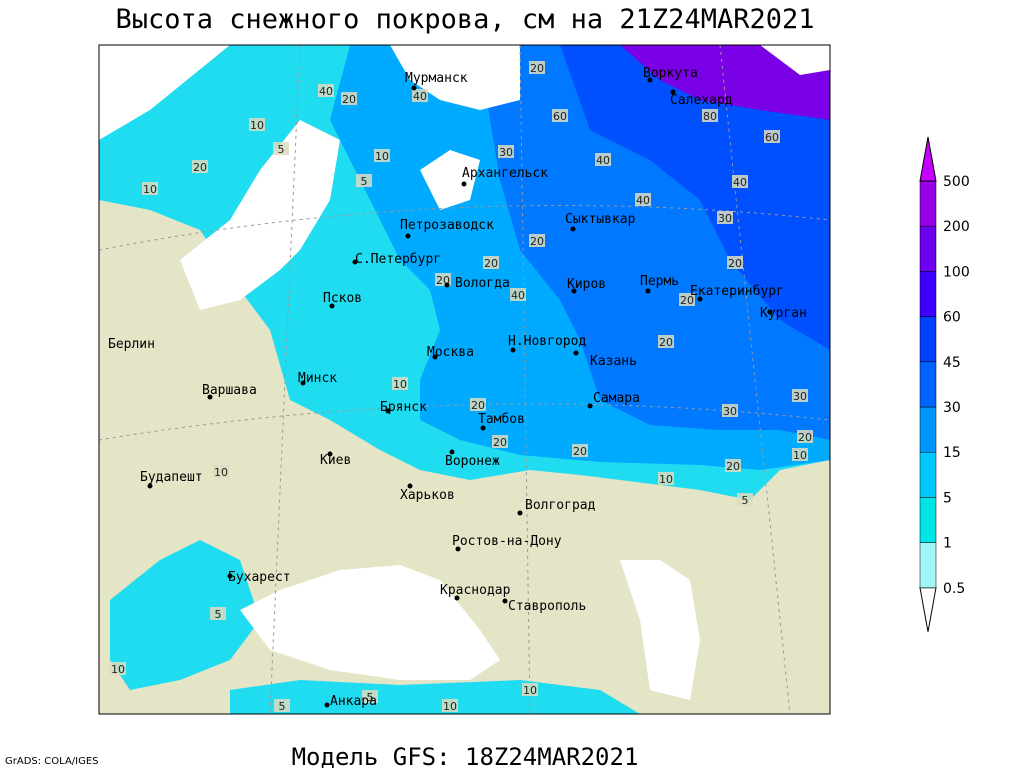  I want to click on city-label: Псков, so click(342, 298).